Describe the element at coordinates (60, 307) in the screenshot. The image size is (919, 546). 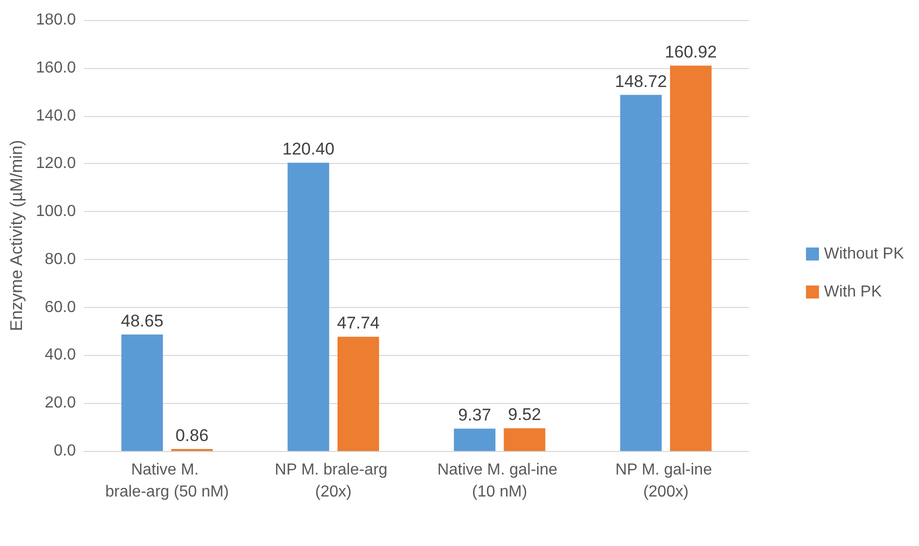
I see `y-tick-label: 60.0` at that location.